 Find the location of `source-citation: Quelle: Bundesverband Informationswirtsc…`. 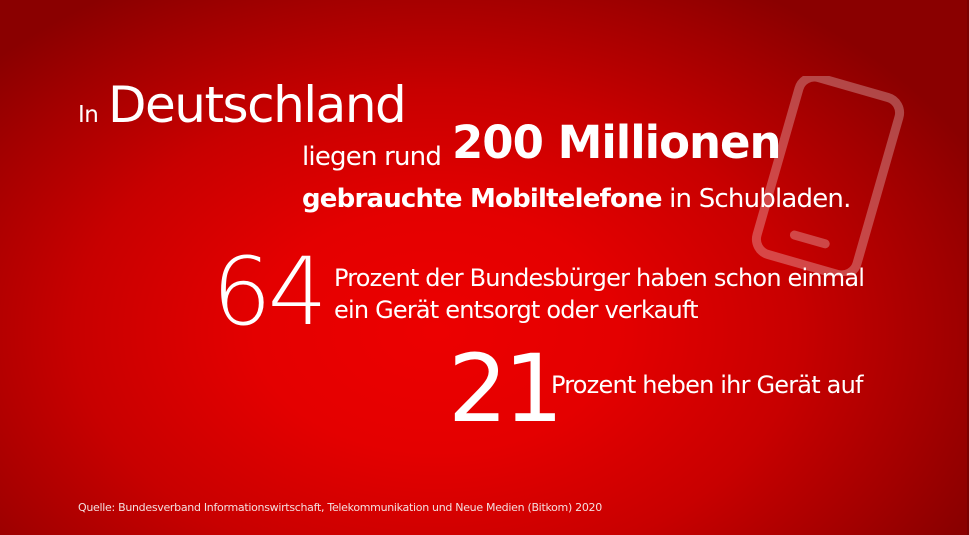

source-citation: Quelle: Bundesverband Informationswirtsc… is located at coordinates (340, 507).